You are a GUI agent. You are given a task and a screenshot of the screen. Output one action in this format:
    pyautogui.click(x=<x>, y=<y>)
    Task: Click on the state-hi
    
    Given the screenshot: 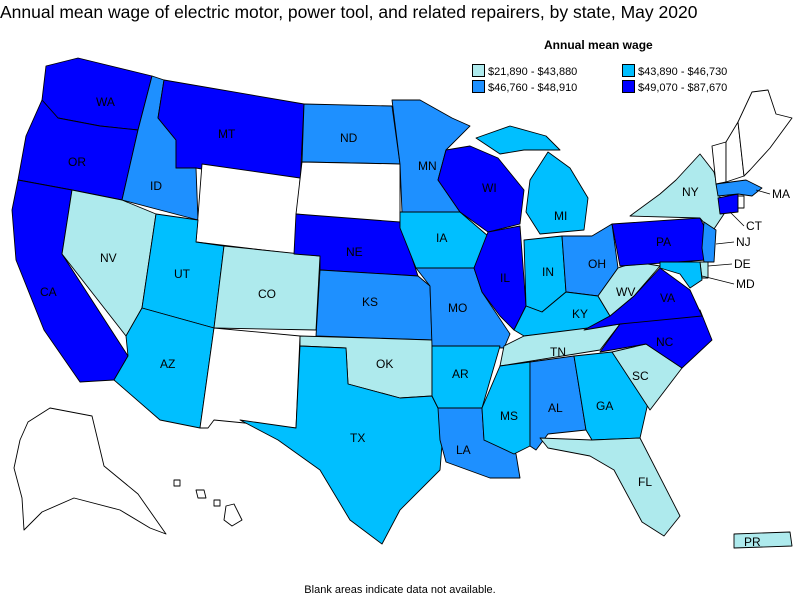 What is the action you would take?
    pyautogui.click(x=208, y=503)
    